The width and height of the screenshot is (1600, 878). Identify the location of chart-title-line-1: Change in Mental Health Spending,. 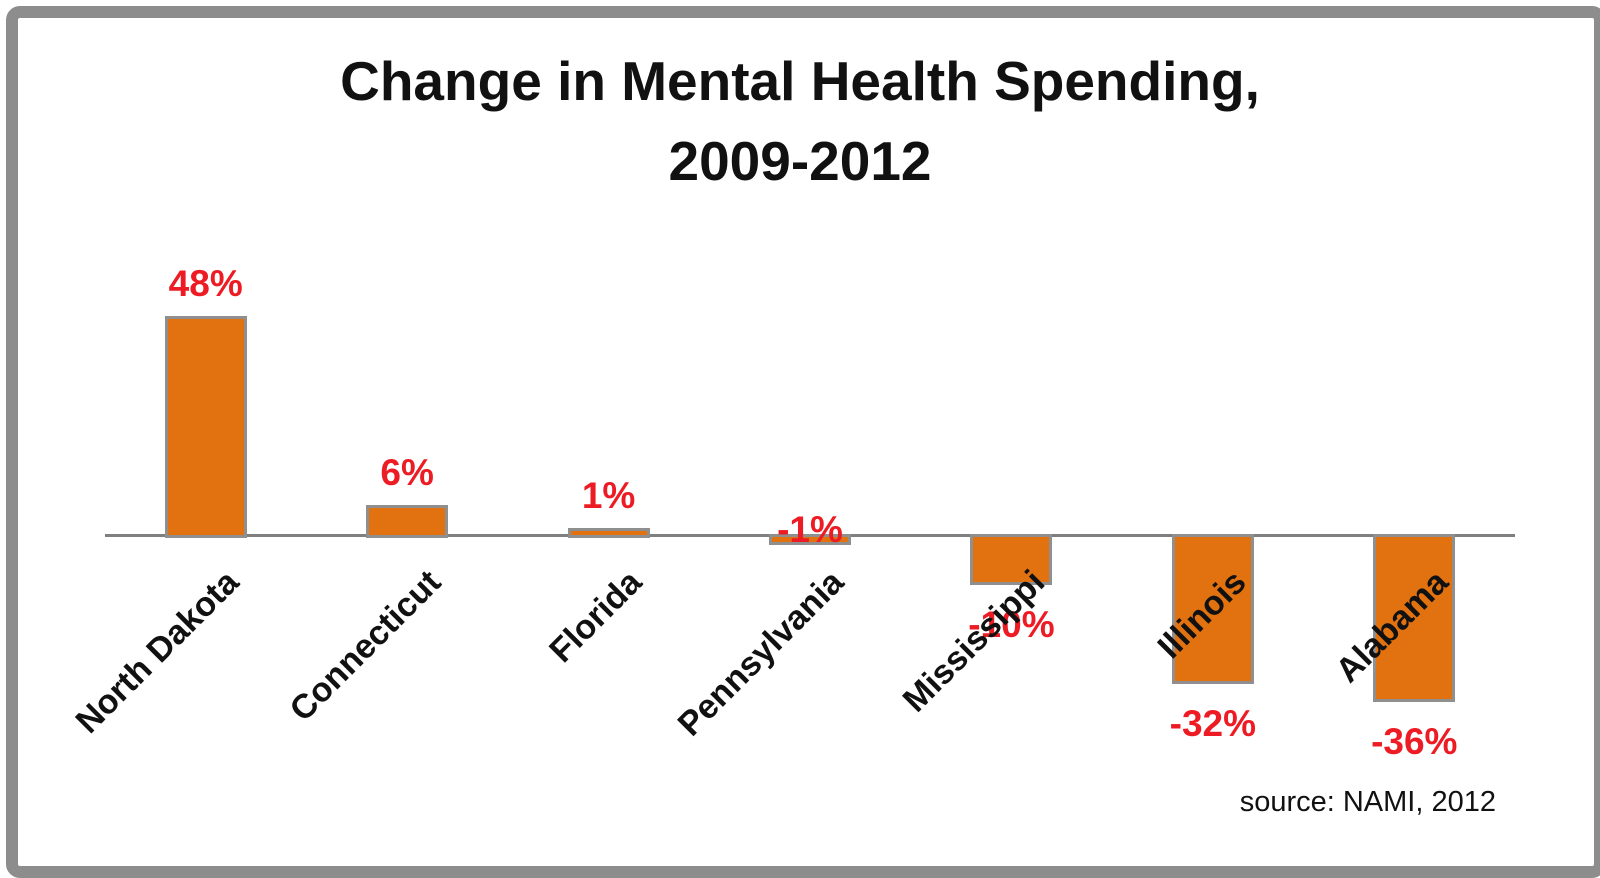
(800, 81).